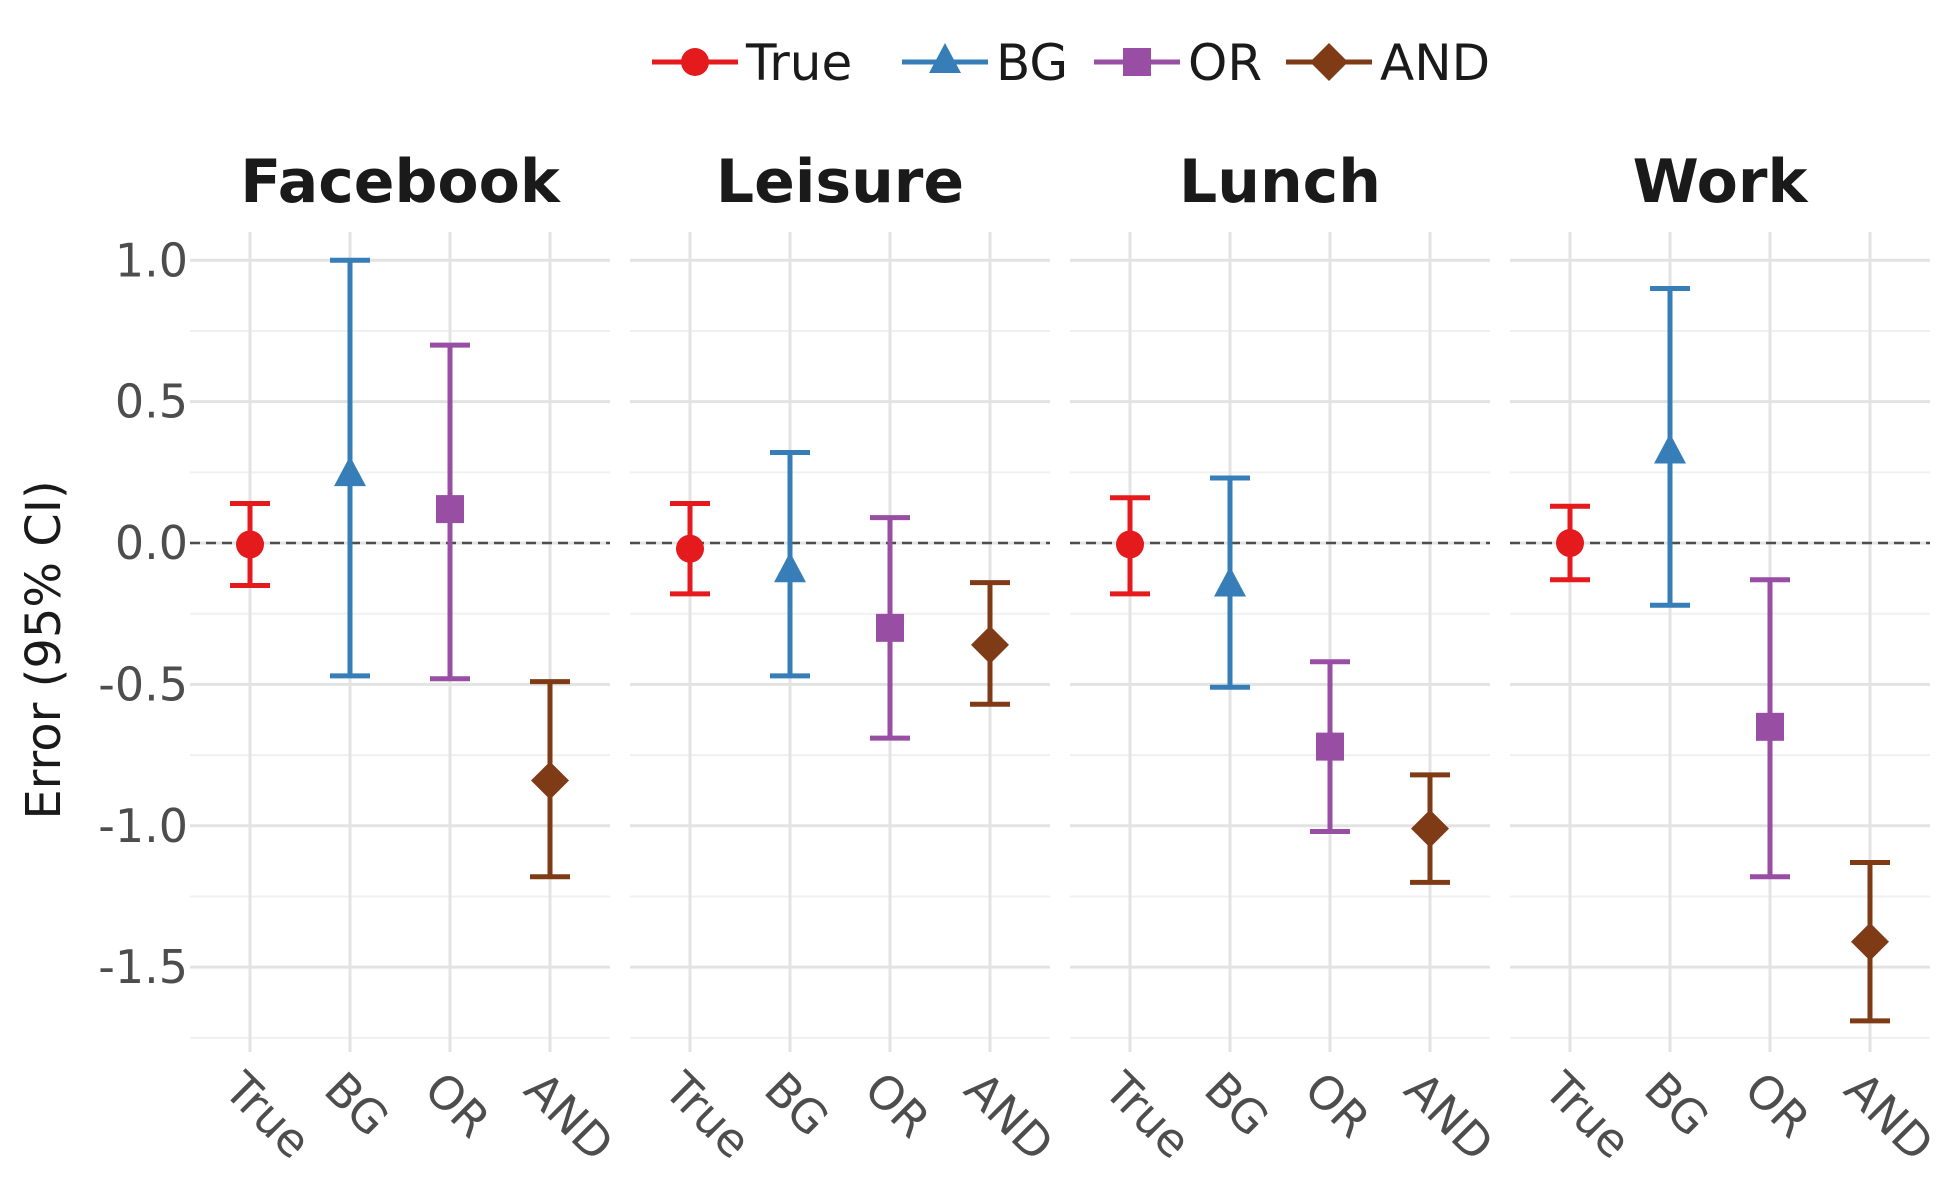 The image size is (1950, 1200). Describe the element at coordinates (143, 826) in the screenshot. I see `y-tick-label: -1.0` at that location.